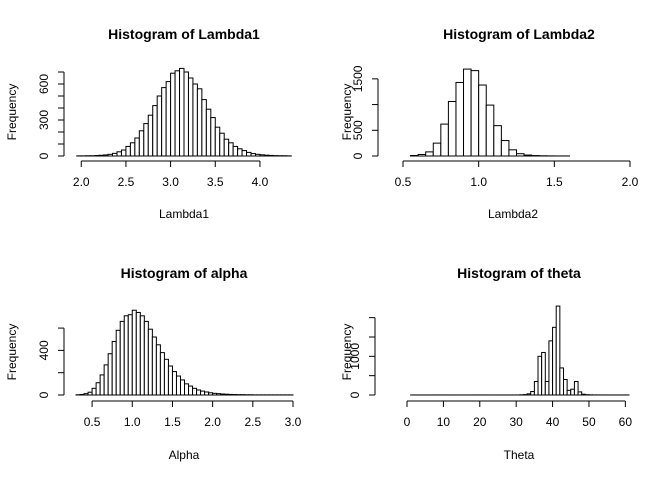  I want to click on y-tick-label: 300, so click(44, 120).